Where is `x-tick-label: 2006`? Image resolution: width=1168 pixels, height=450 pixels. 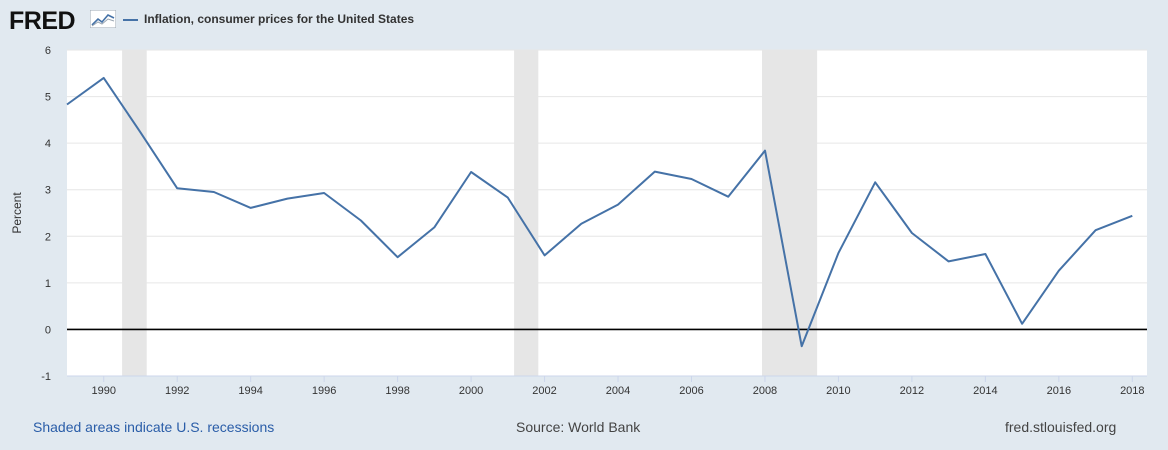 x-tick-label: 2006 is located at coordinates (691, 391).